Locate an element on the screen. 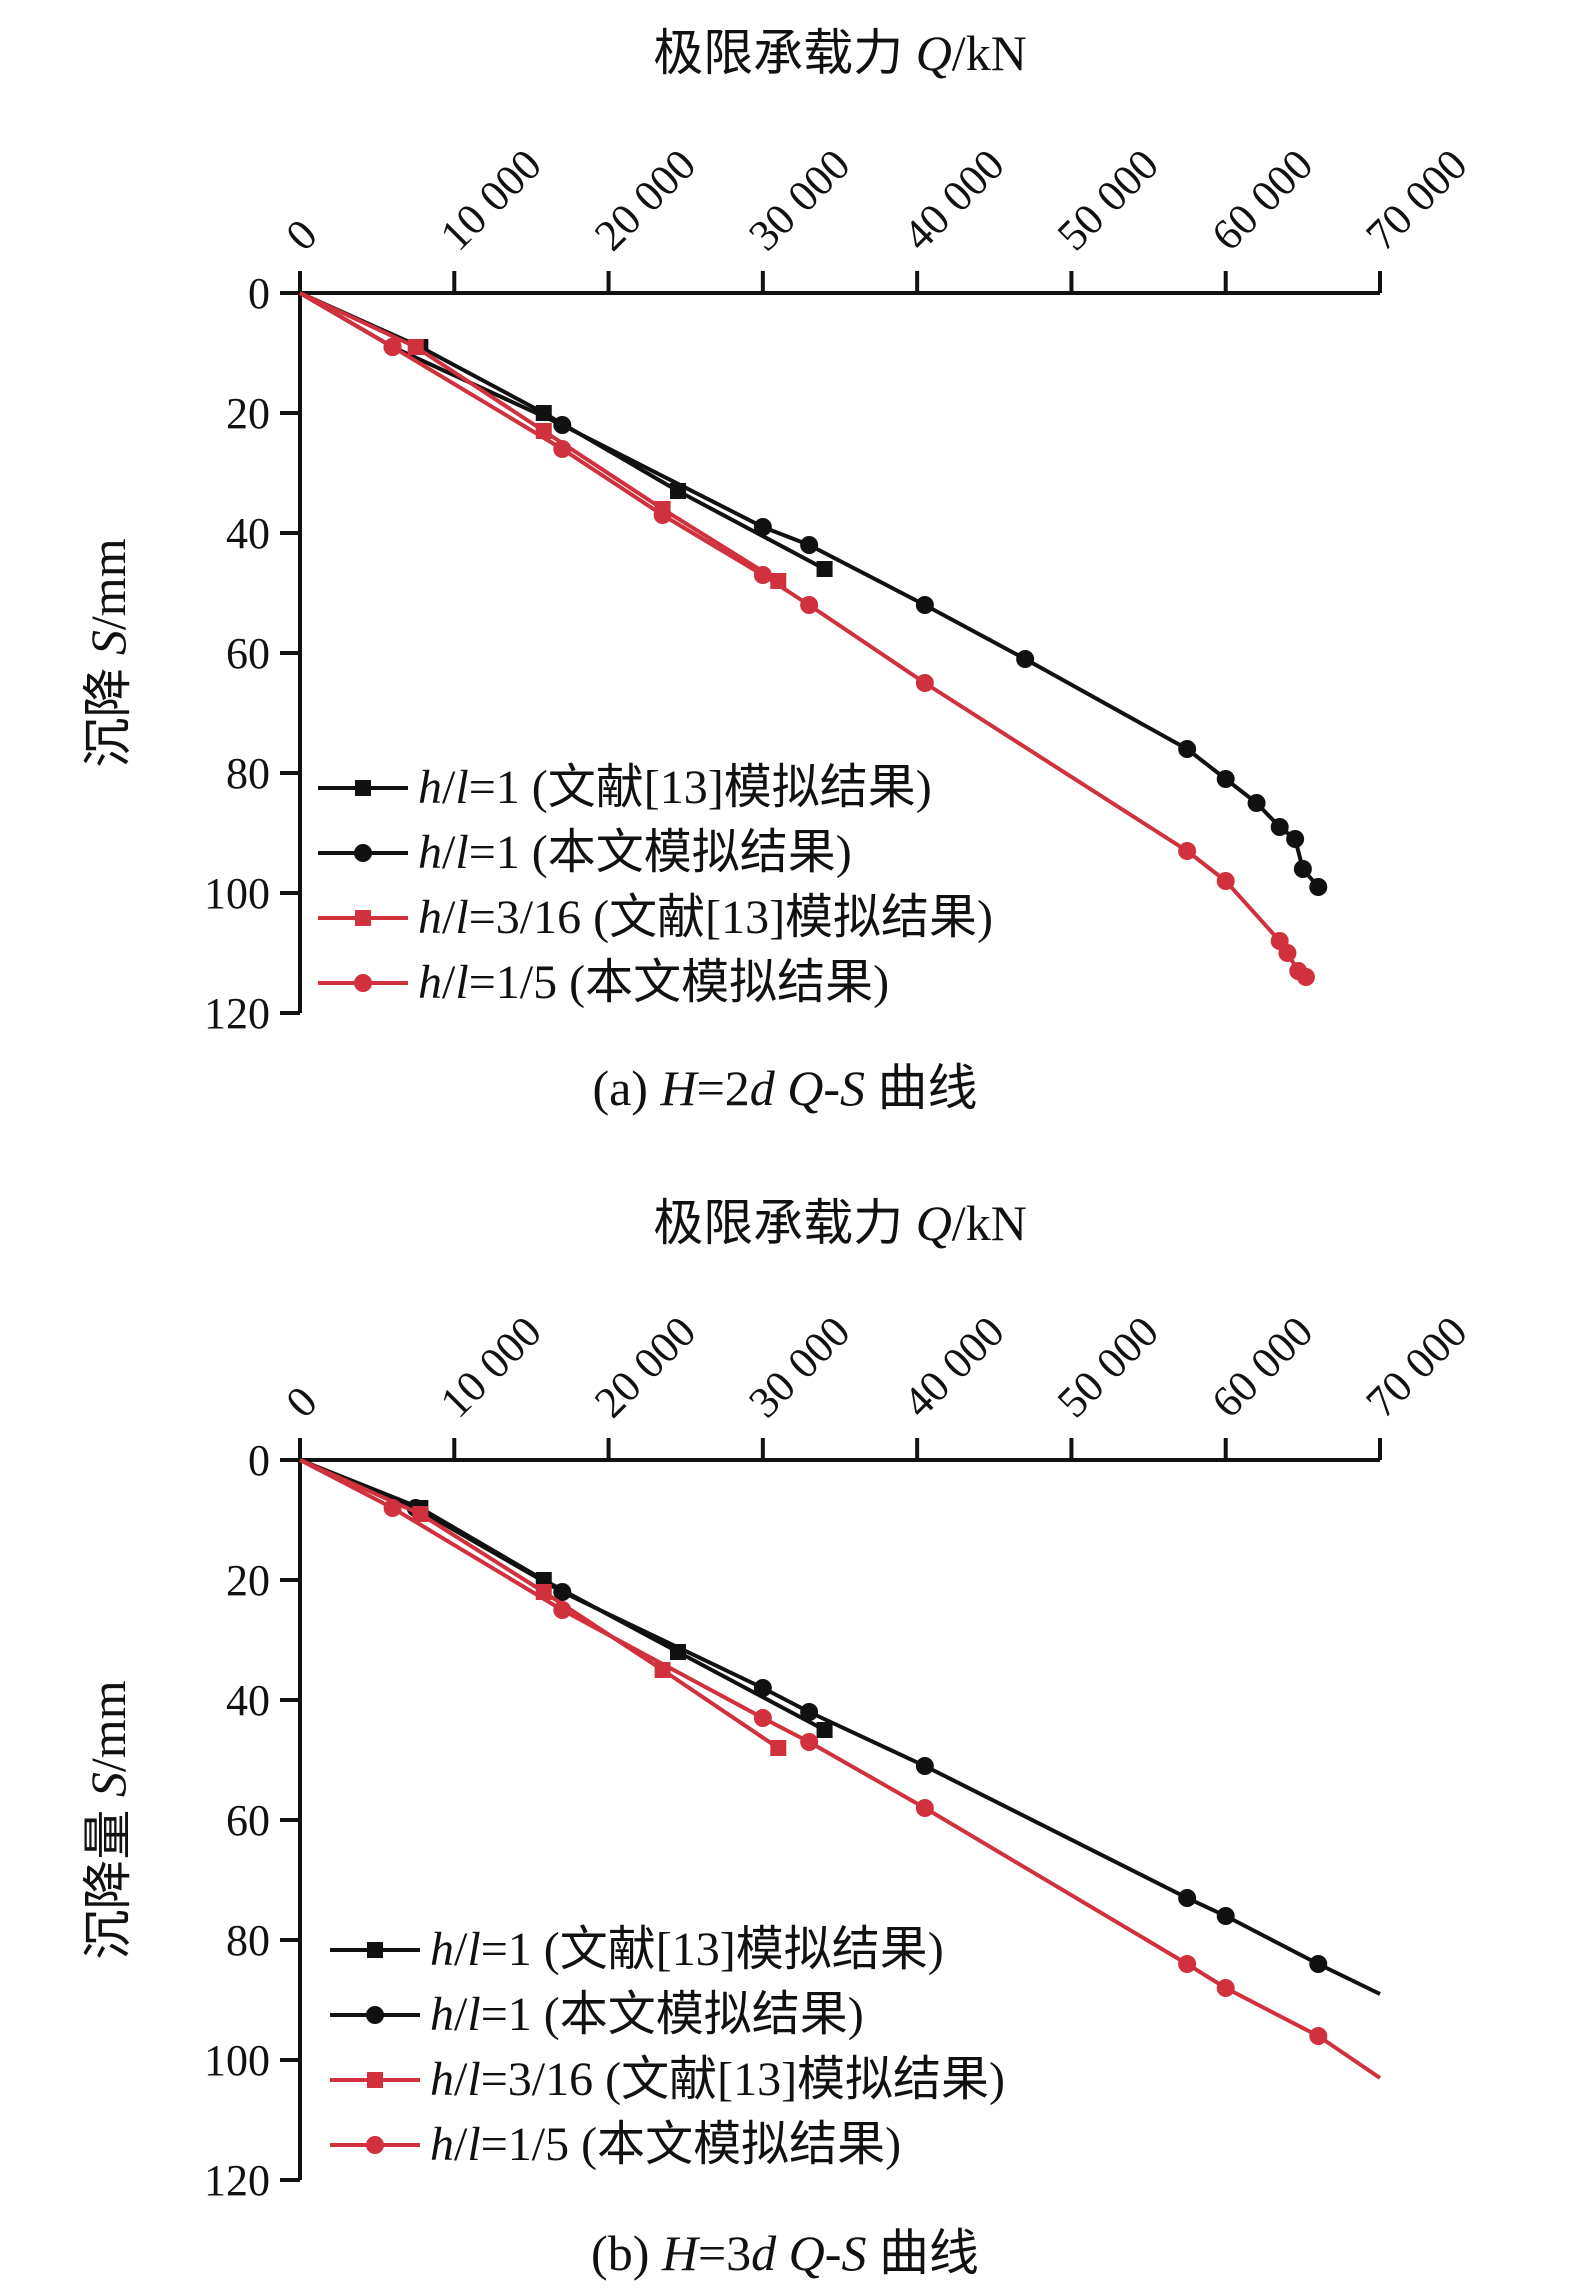 This screenshot has height=2296, width=1575. chart-caption: (b) H=3d Q-S 曲线 is located at coordinates (785, 2253).